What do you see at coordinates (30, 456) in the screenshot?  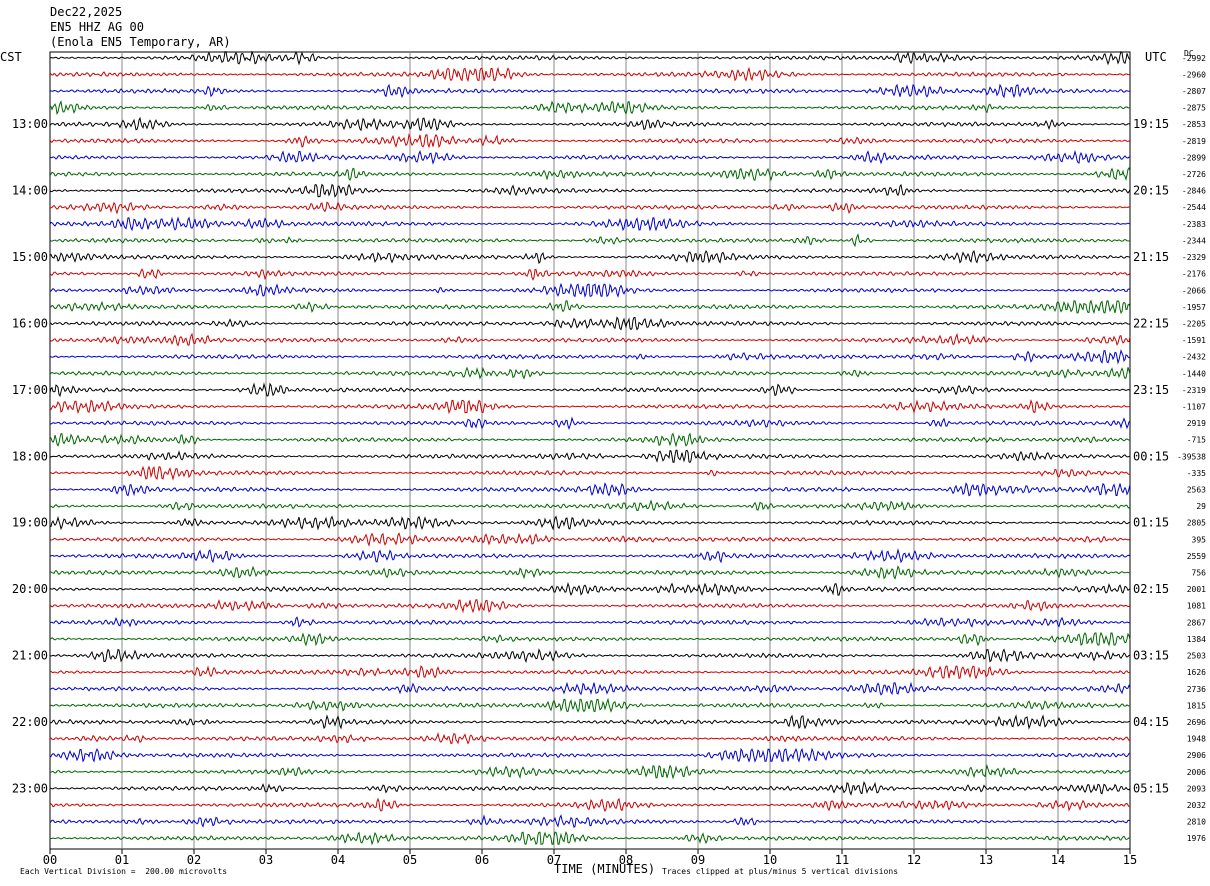 I see `left-hour-label: 18:00` at bounding box center [30, 456].